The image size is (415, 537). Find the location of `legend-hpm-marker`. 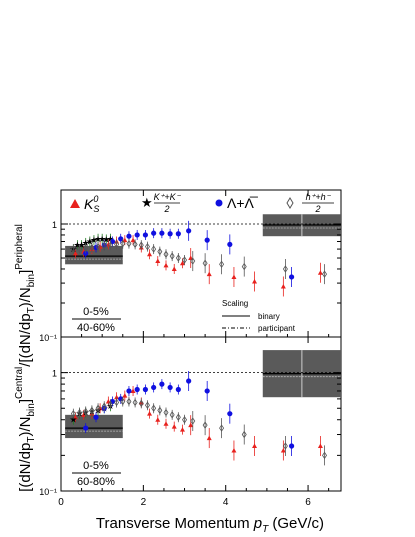

legend-hpm-marker is located at coordinates (290, 203).